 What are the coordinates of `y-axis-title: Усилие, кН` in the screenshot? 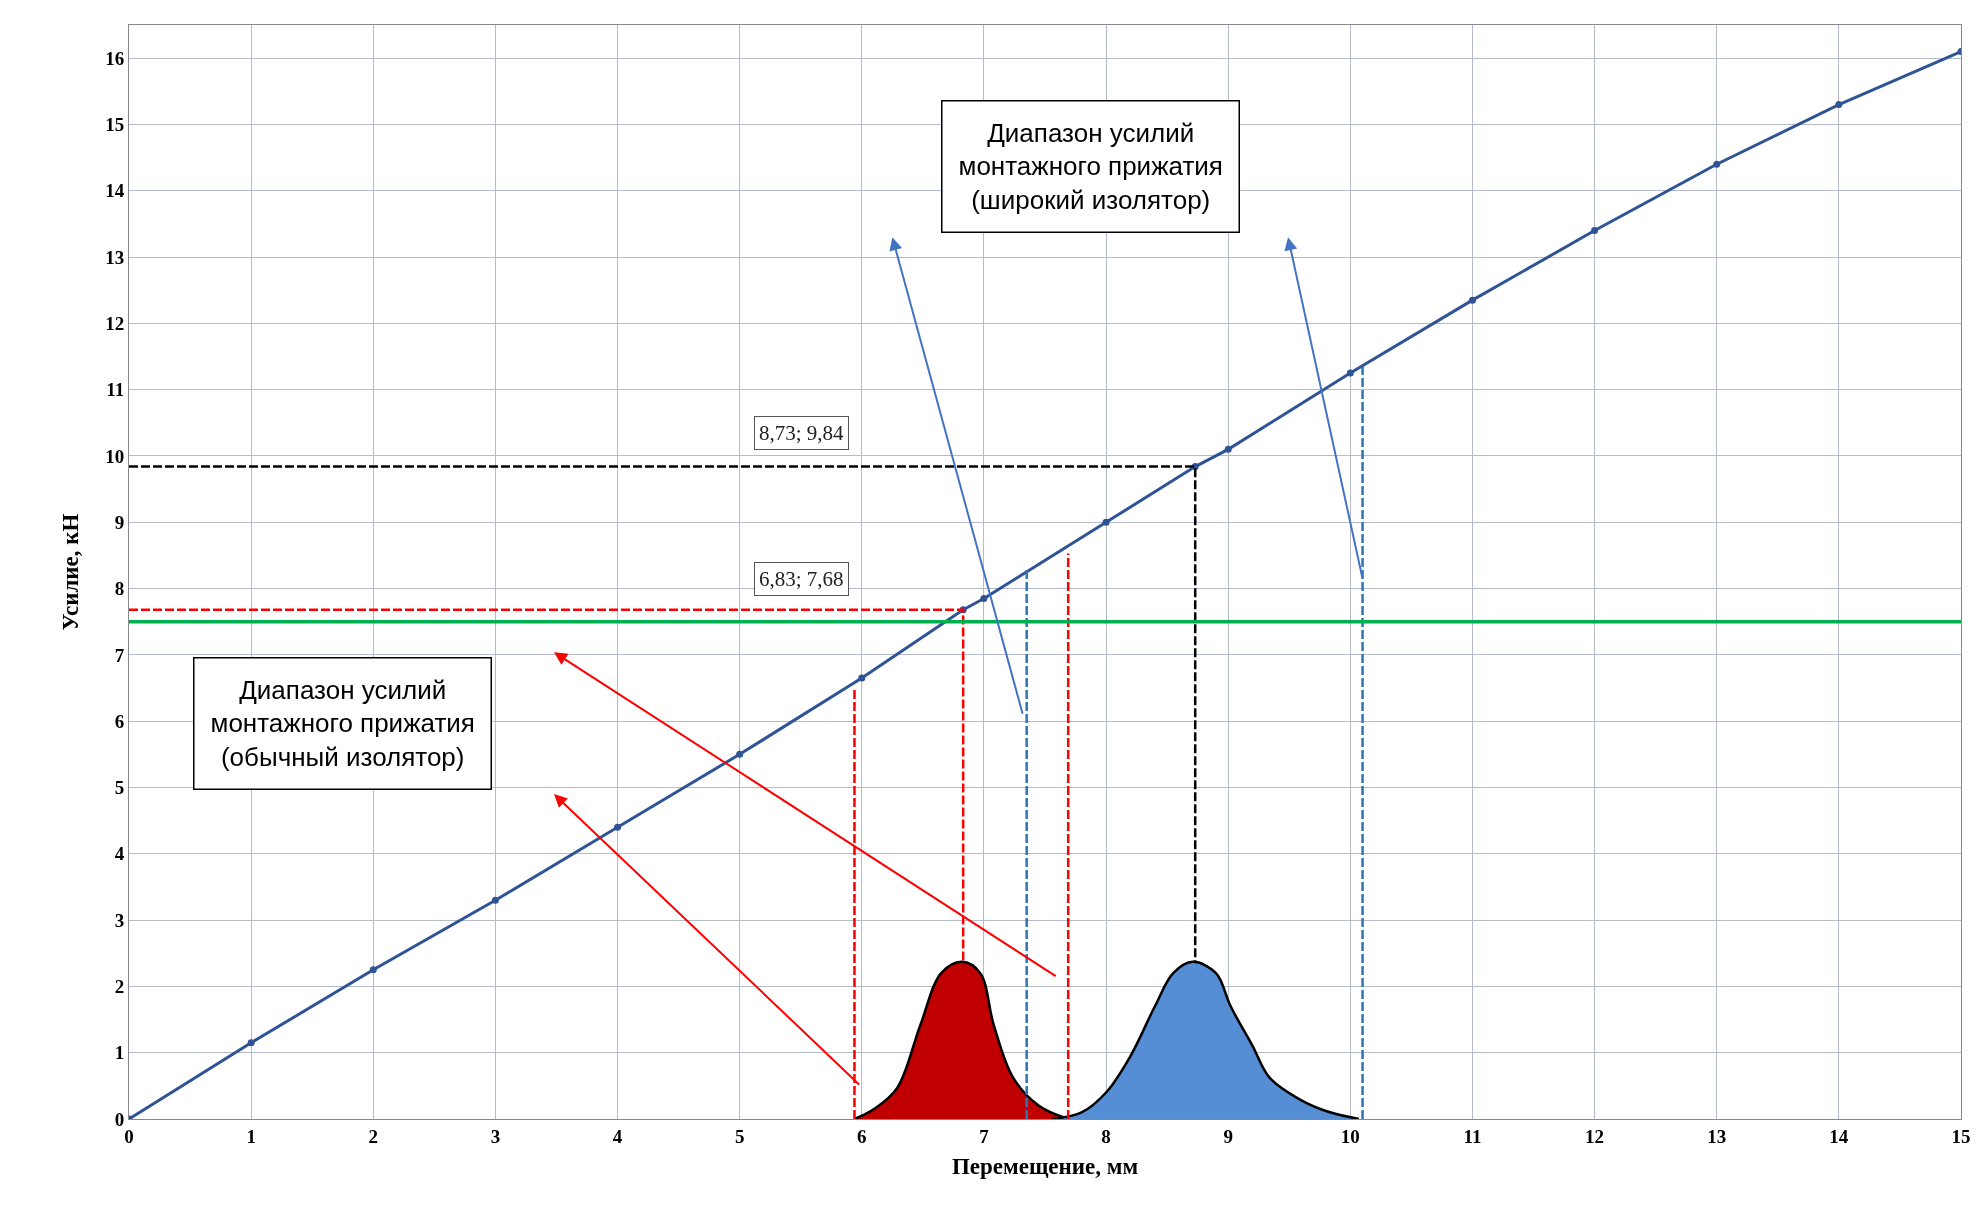 It's located at (70, 572).